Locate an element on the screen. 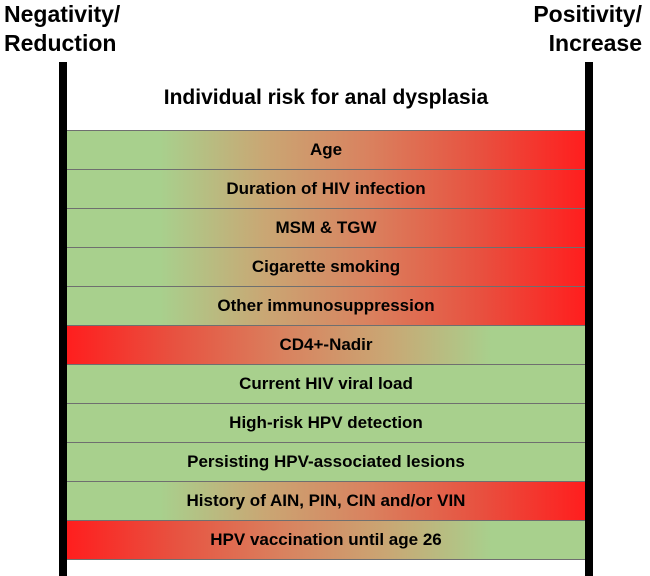  risk-factor-label: HPV vaccination until age 26 is located at coordinates (326, 539).